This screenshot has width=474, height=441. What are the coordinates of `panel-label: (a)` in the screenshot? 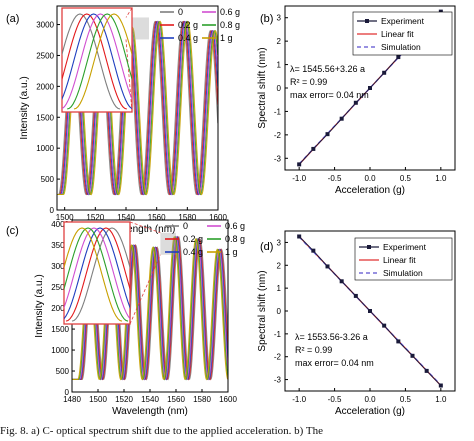 It's located at (12, 19).